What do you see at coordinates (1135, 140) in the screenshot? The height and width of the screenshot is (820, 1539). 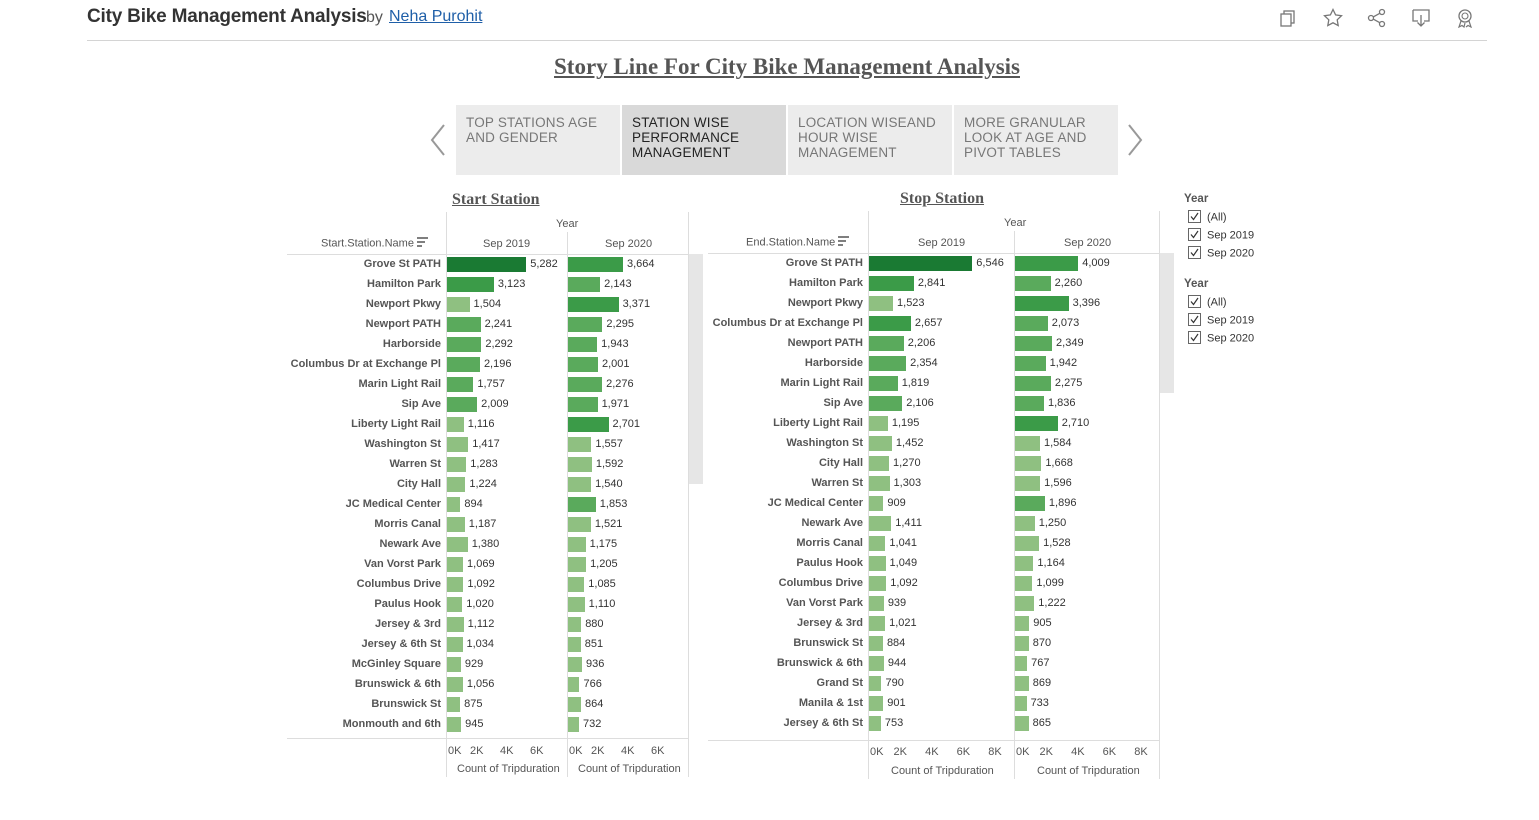 I see `story-next-arrow` at bounding box center [1135, 140].